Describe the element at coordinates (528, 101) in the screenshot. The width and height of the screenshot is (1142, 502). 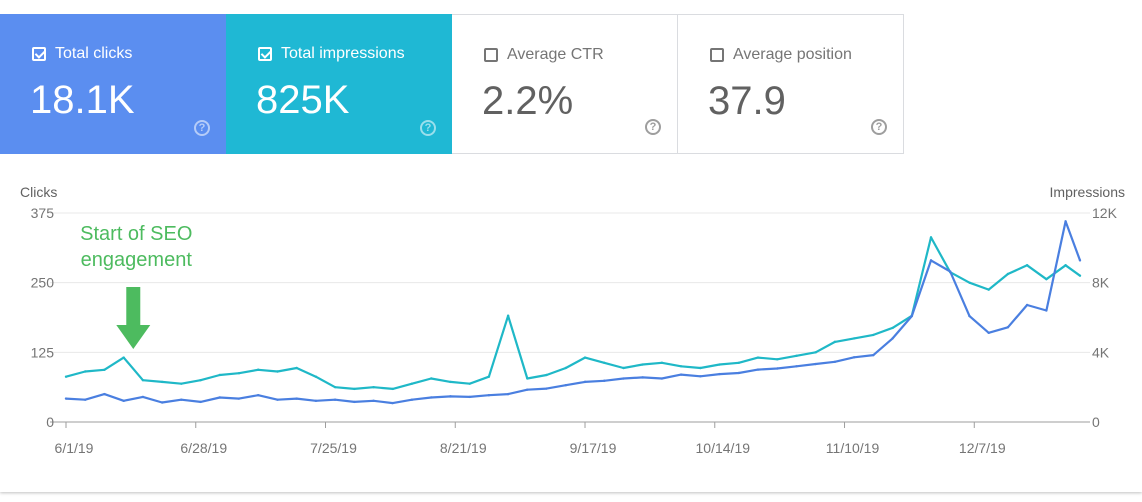
I see `metric-value: 2.2%` at that location.